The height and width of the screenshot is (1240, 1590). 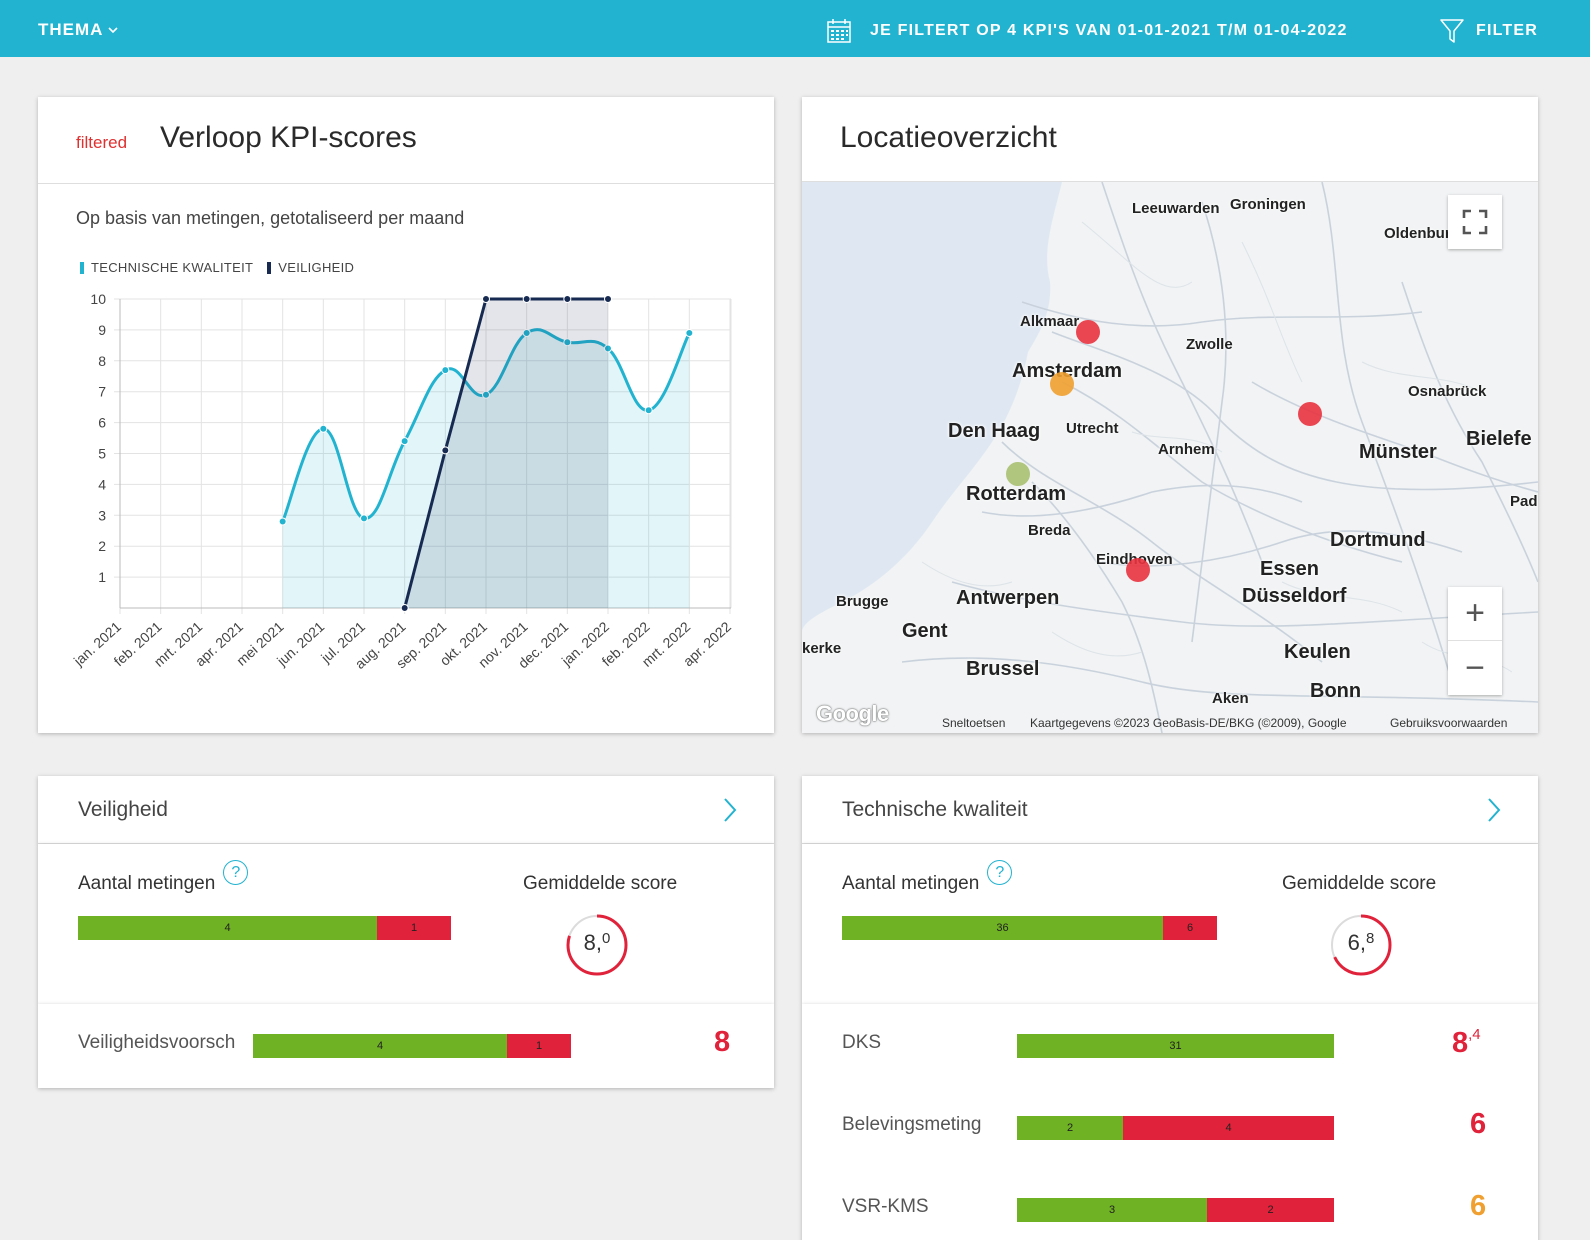 What do you see at coordinates (912, 1124) in the screenshot?
I see `row-label: Belevingsmeting` at bounding box center [912, 1124].